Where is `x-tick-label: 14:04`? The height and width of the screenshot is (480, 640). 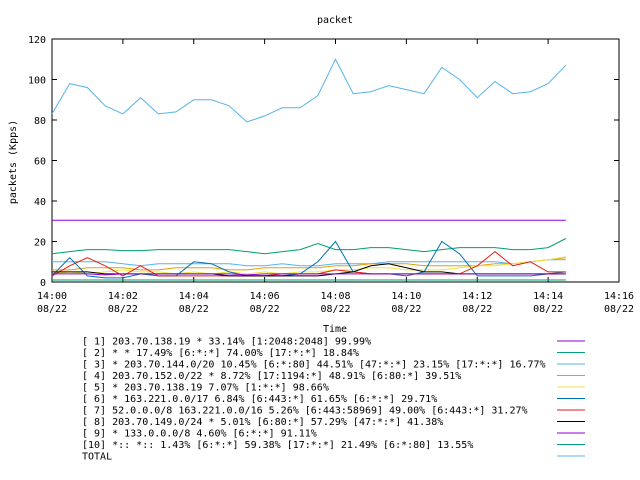 x-tick-label: 14:04 is located at coordinates (194, 296).